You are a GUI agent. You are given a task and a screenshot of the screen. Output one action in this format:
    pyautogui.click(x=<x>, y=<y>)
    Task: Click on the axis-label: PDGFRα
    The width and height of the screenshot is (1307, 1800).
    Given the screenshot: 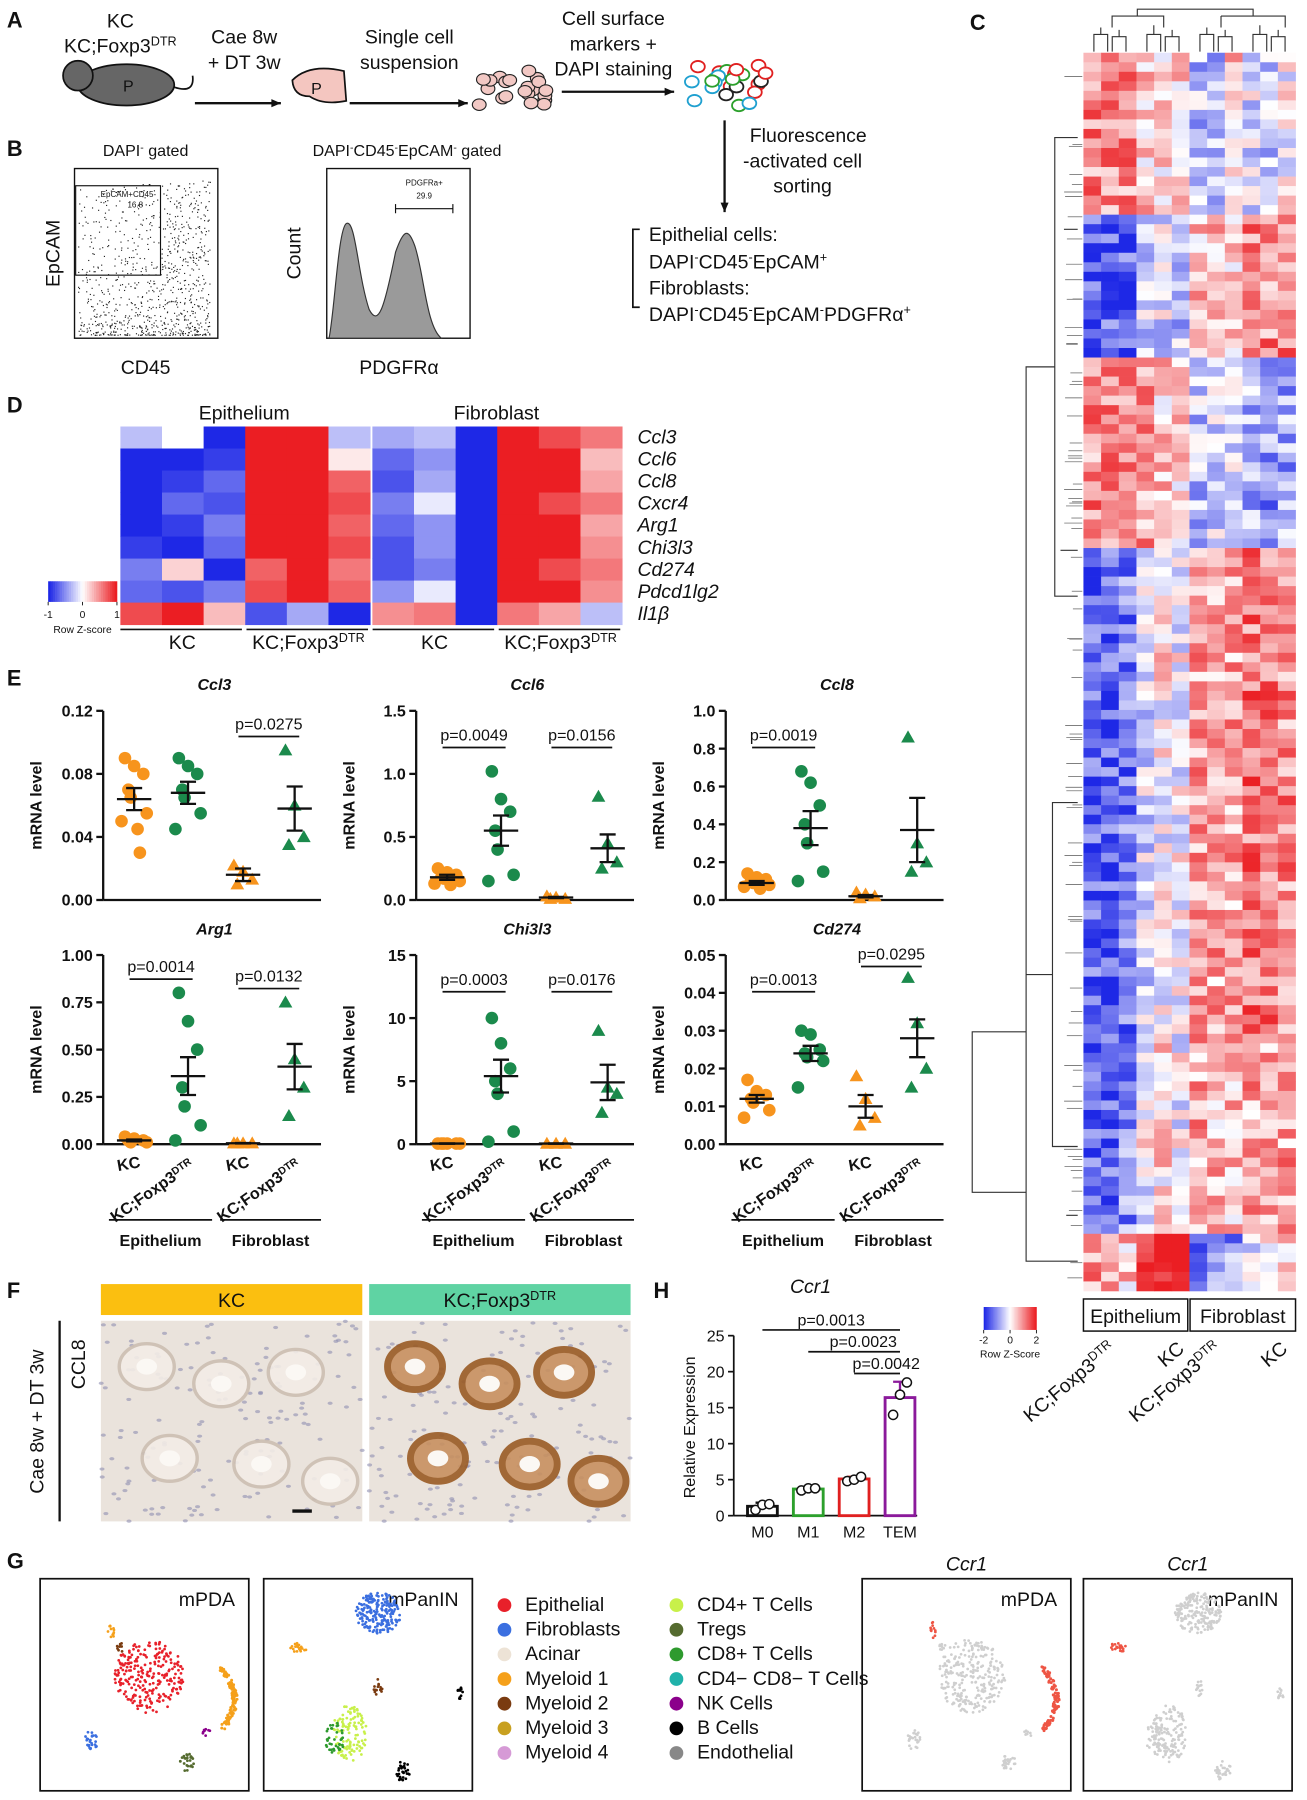 What is the action you would take?
    pyautogui.click(x=398, y=368)
    